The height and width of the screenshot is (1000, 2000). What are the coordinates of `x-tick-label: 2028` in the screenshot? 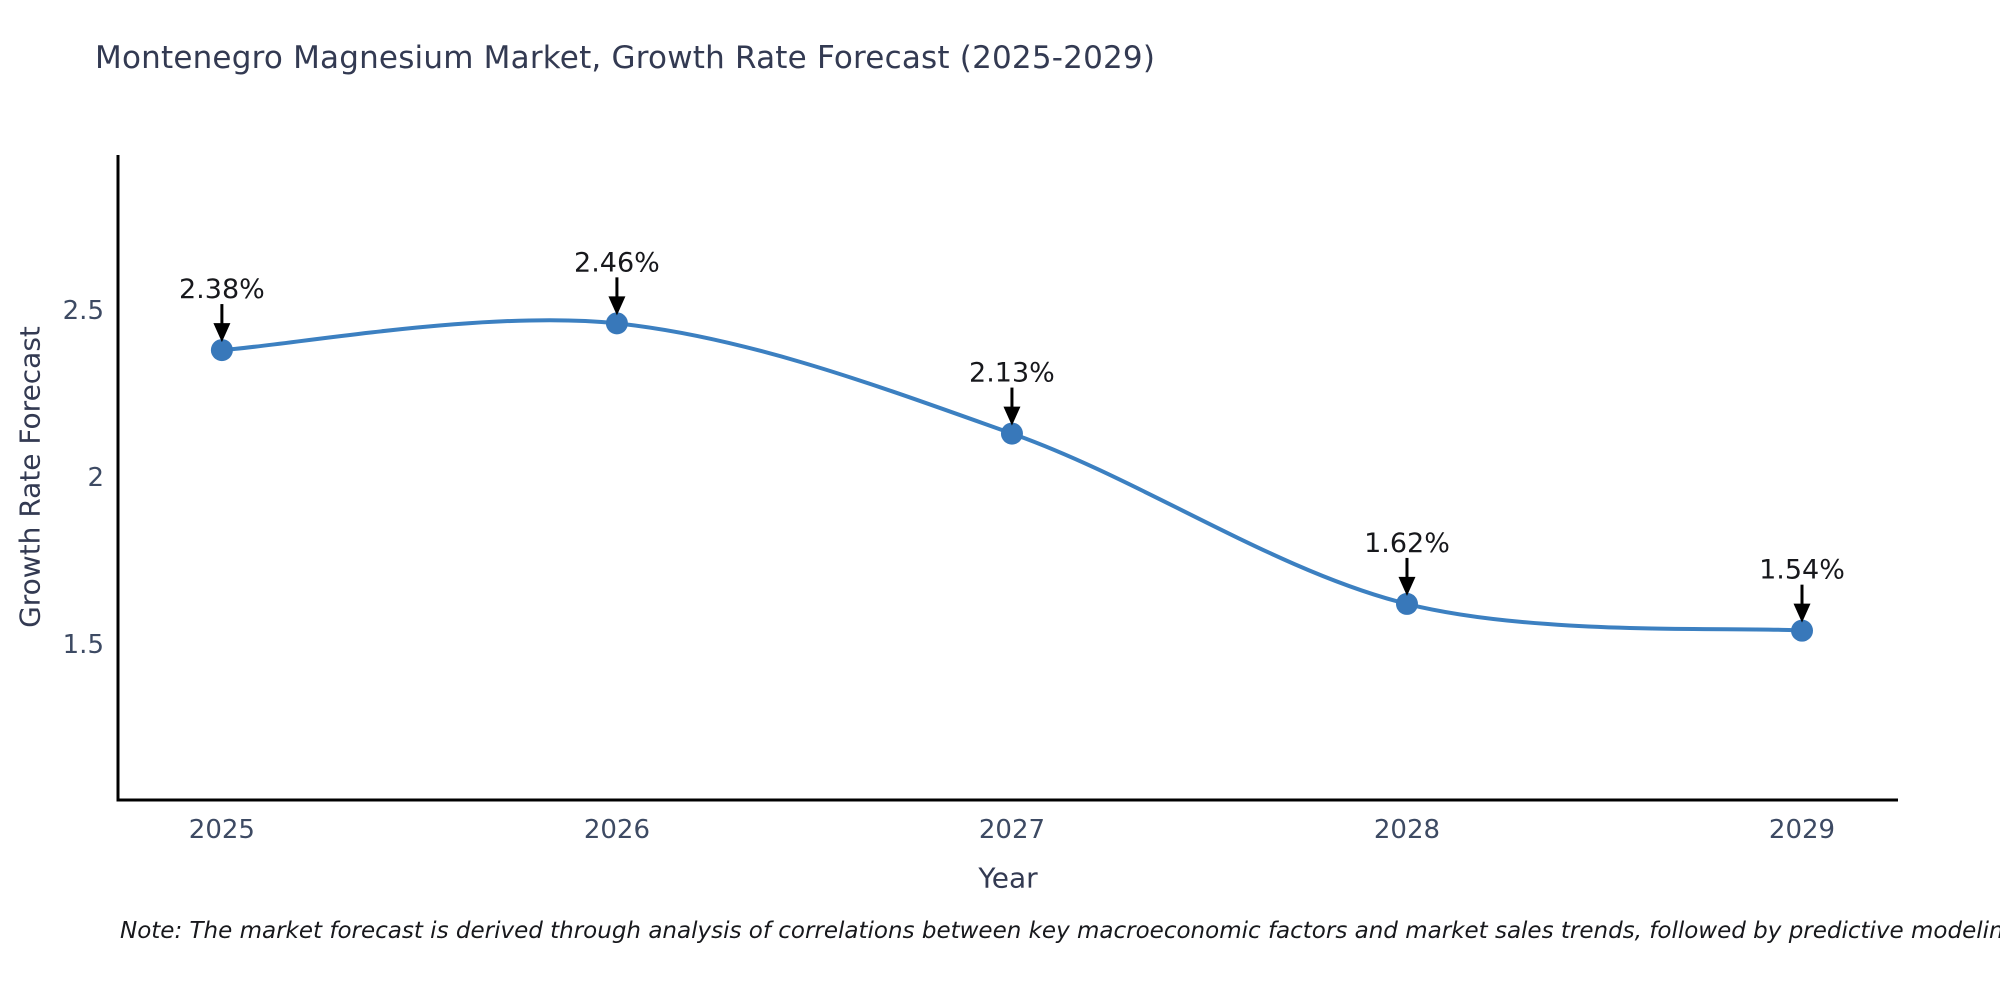 It's located at (1407, 830).